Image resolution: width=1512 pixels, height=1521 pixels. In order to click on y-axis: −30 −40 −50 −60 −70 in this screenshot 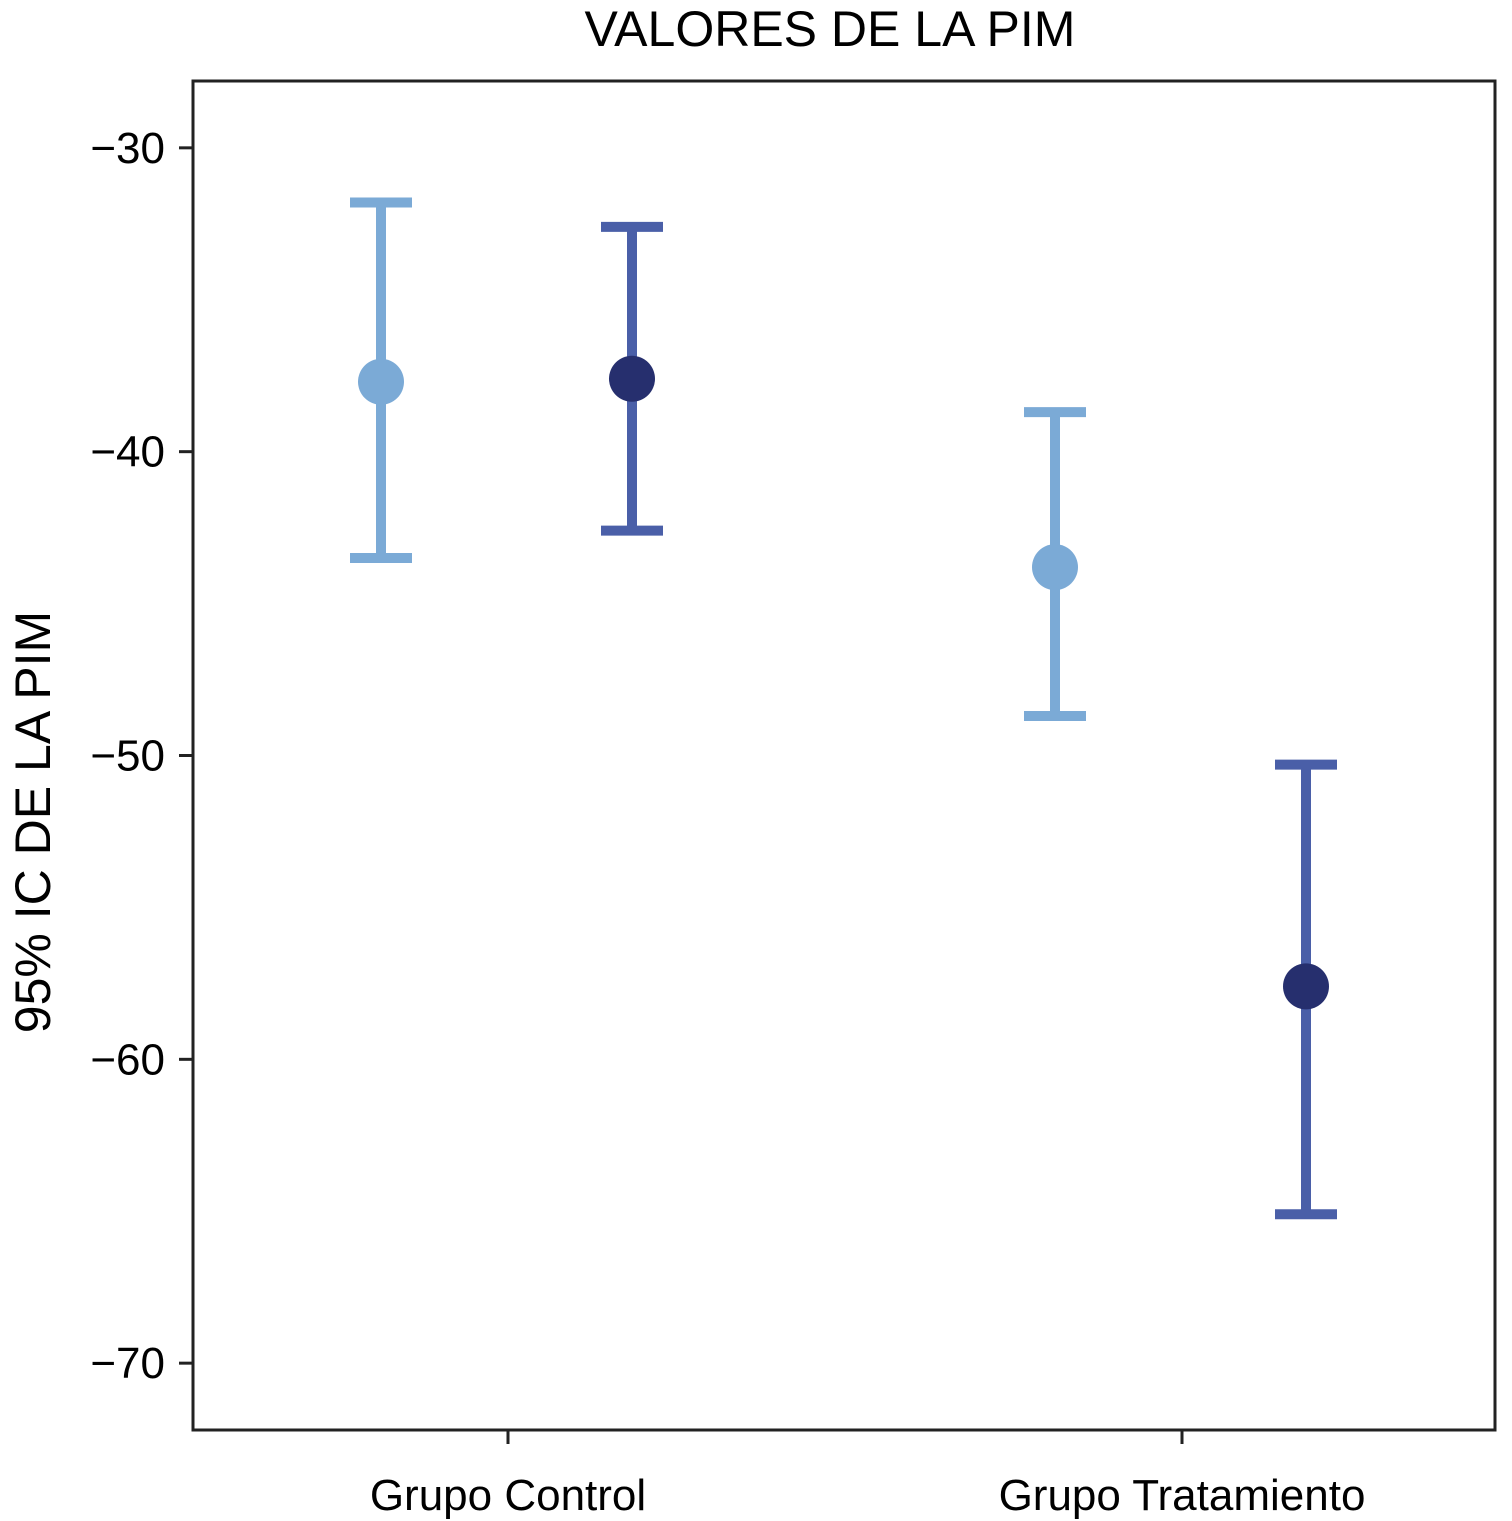, I will do `click(141, 756)`.